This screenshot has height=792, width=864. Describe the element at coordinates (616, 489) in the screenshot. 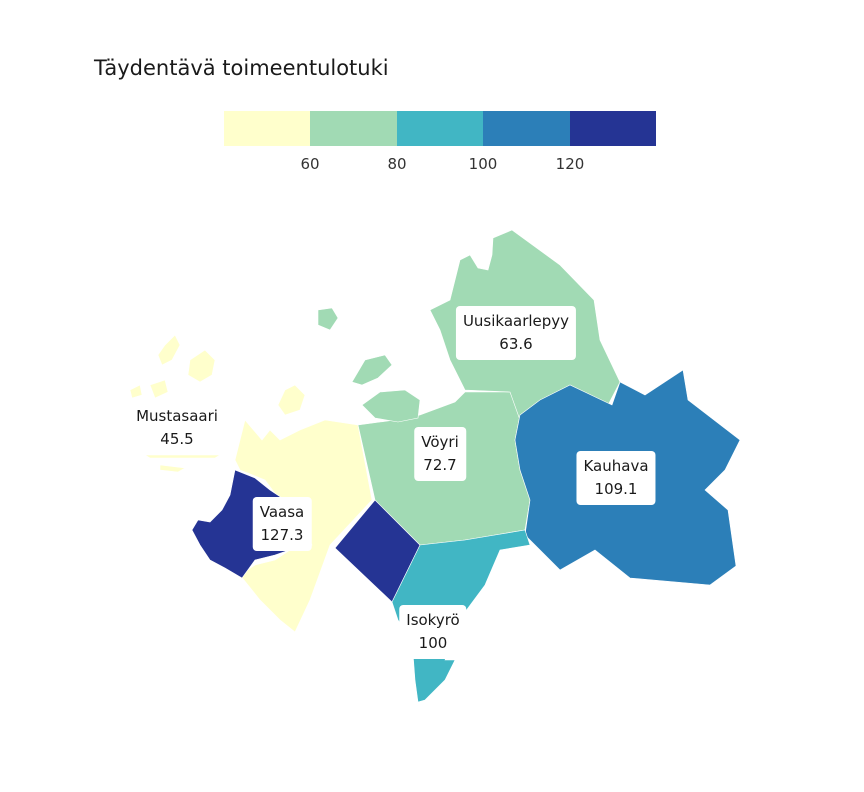

I see `label-kauhava-value: 109.1` at that location.